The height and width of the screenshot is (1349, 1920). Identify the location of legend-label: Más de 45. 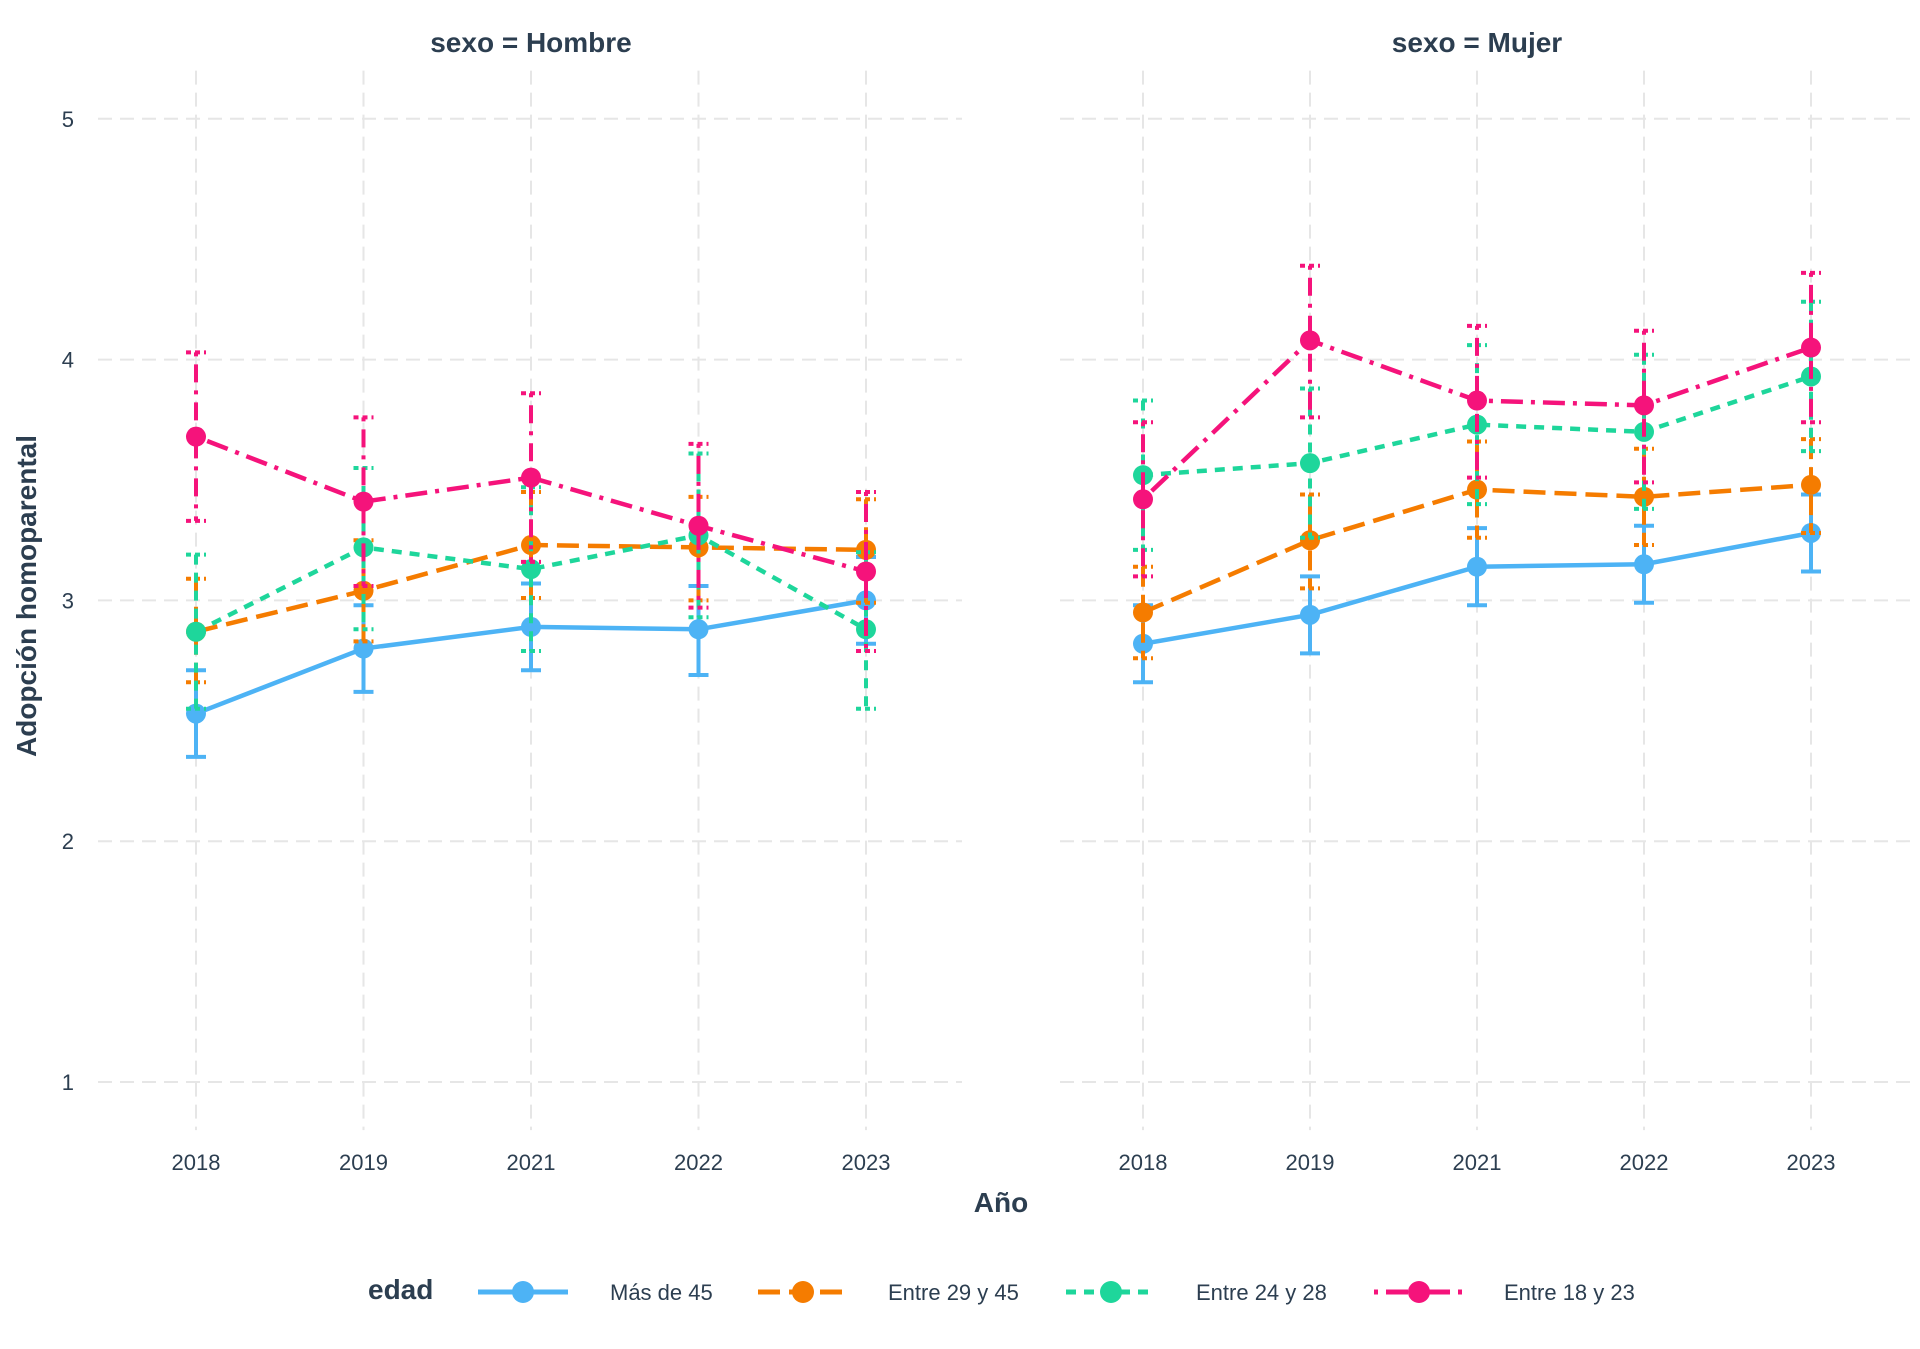
(661, 1292).